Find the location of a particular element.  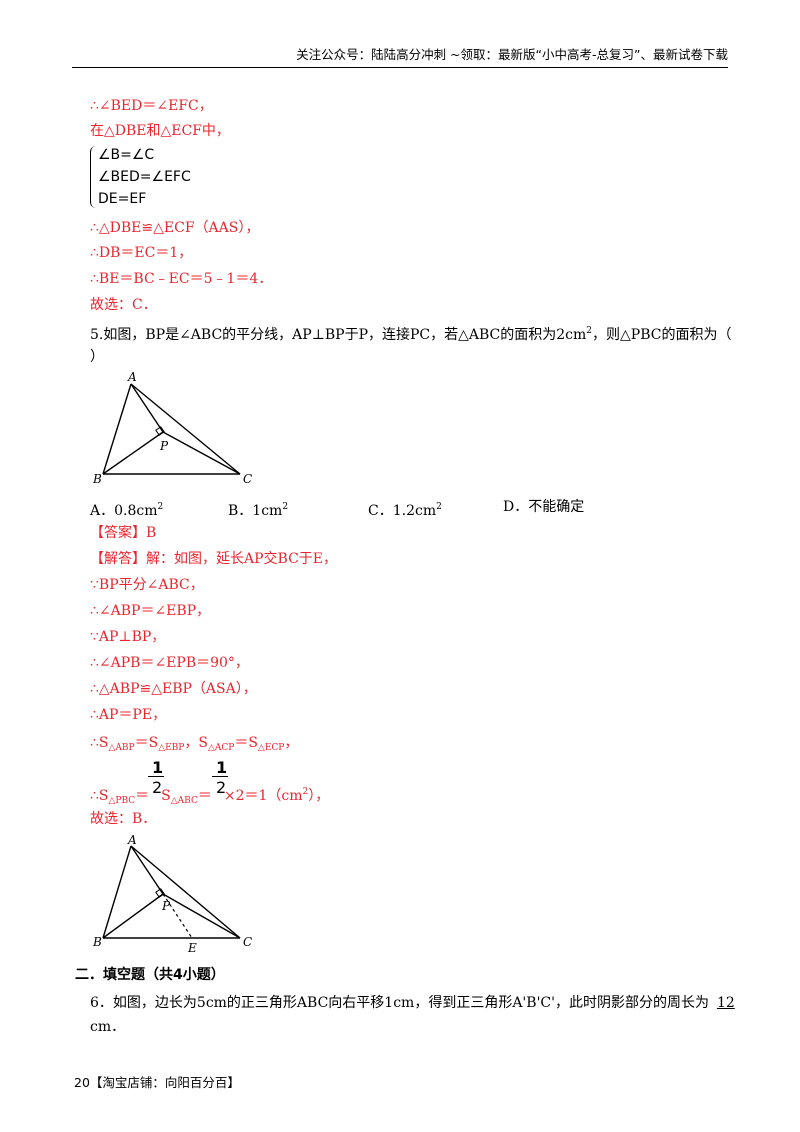

choice-c: C．1.2cm2 is located at coordinates (405, 510).